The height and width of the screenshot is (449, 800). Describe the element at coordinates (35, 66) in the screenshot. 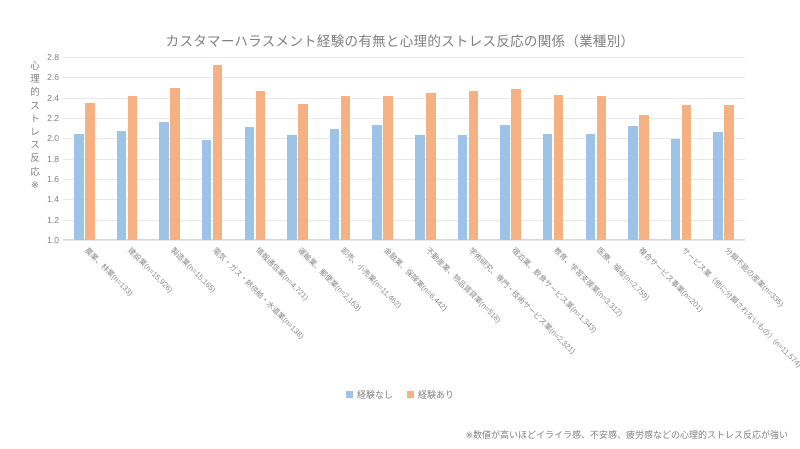

I see `y-axis-title-char: 心` at that location.